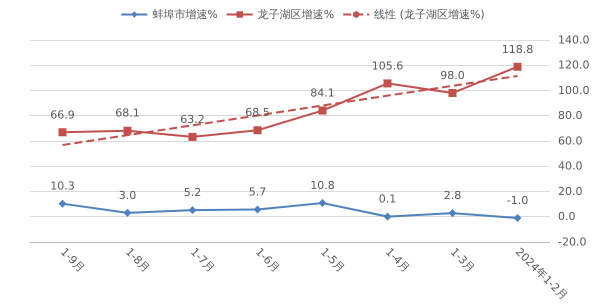 This screenshot has width=605, height=304. I want to click on x-tick-label: 1-3月, so click(463, 260).